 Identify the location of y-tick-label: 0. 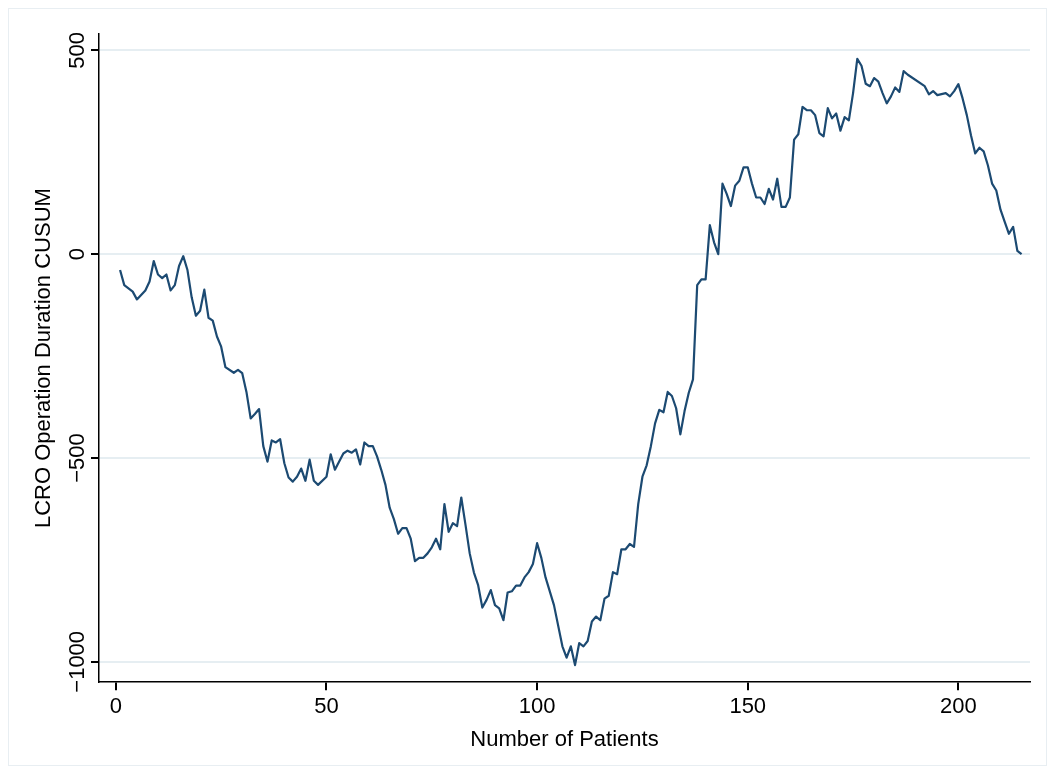
(77, 254).